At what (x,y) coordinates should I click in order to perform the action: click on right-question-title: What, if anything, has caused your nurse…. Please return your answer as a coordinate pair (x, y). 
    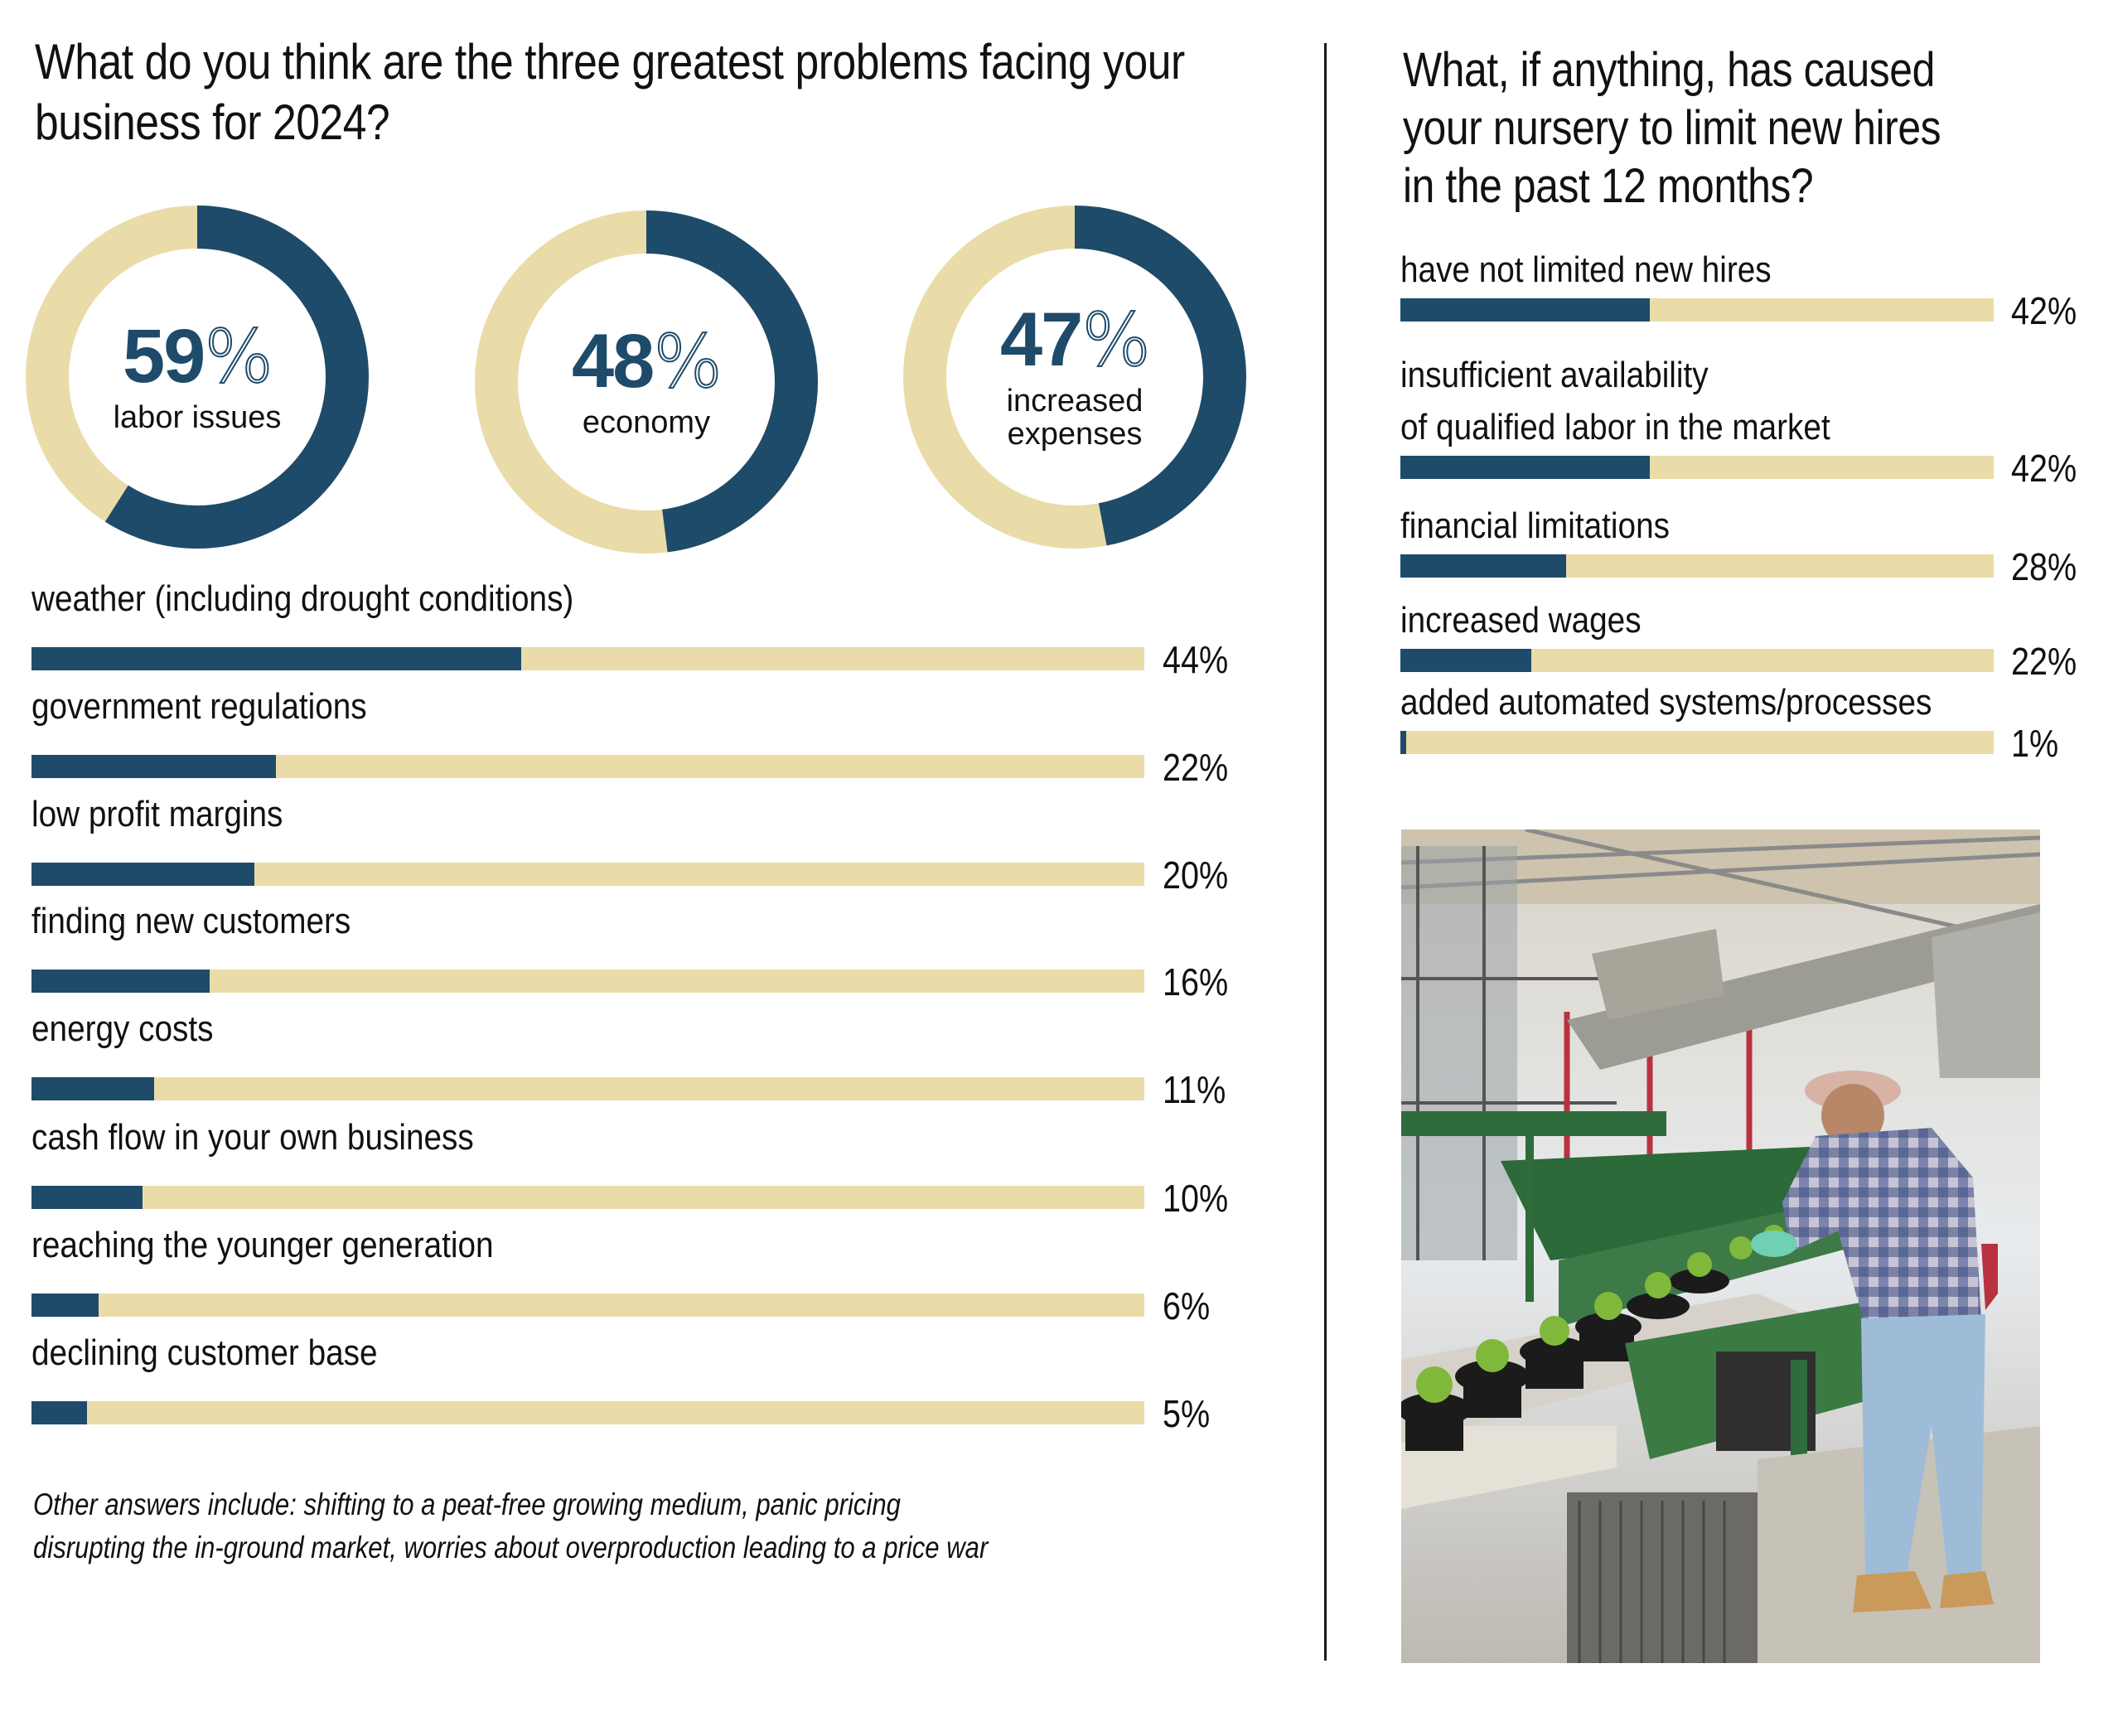
    Looking at the image, I should click on (1672, 128).